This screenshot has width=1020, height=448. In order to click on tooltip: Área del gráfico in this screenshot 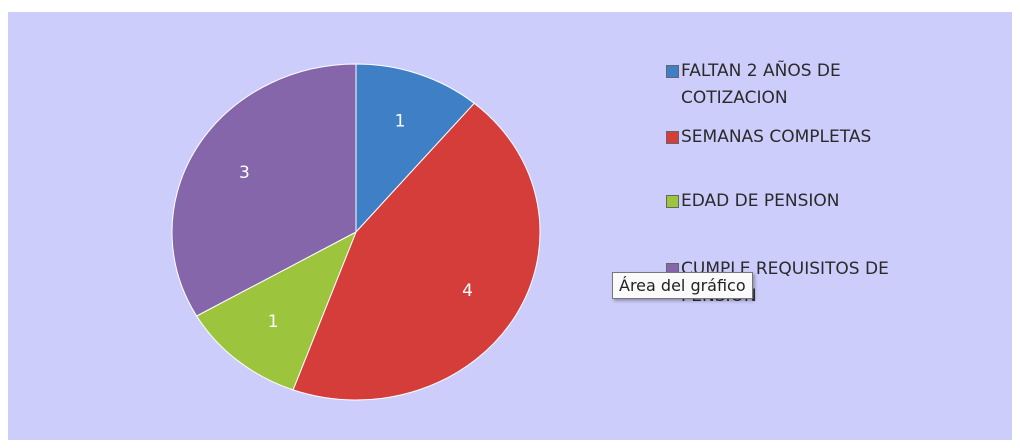, I will do `click(682, 285)`.